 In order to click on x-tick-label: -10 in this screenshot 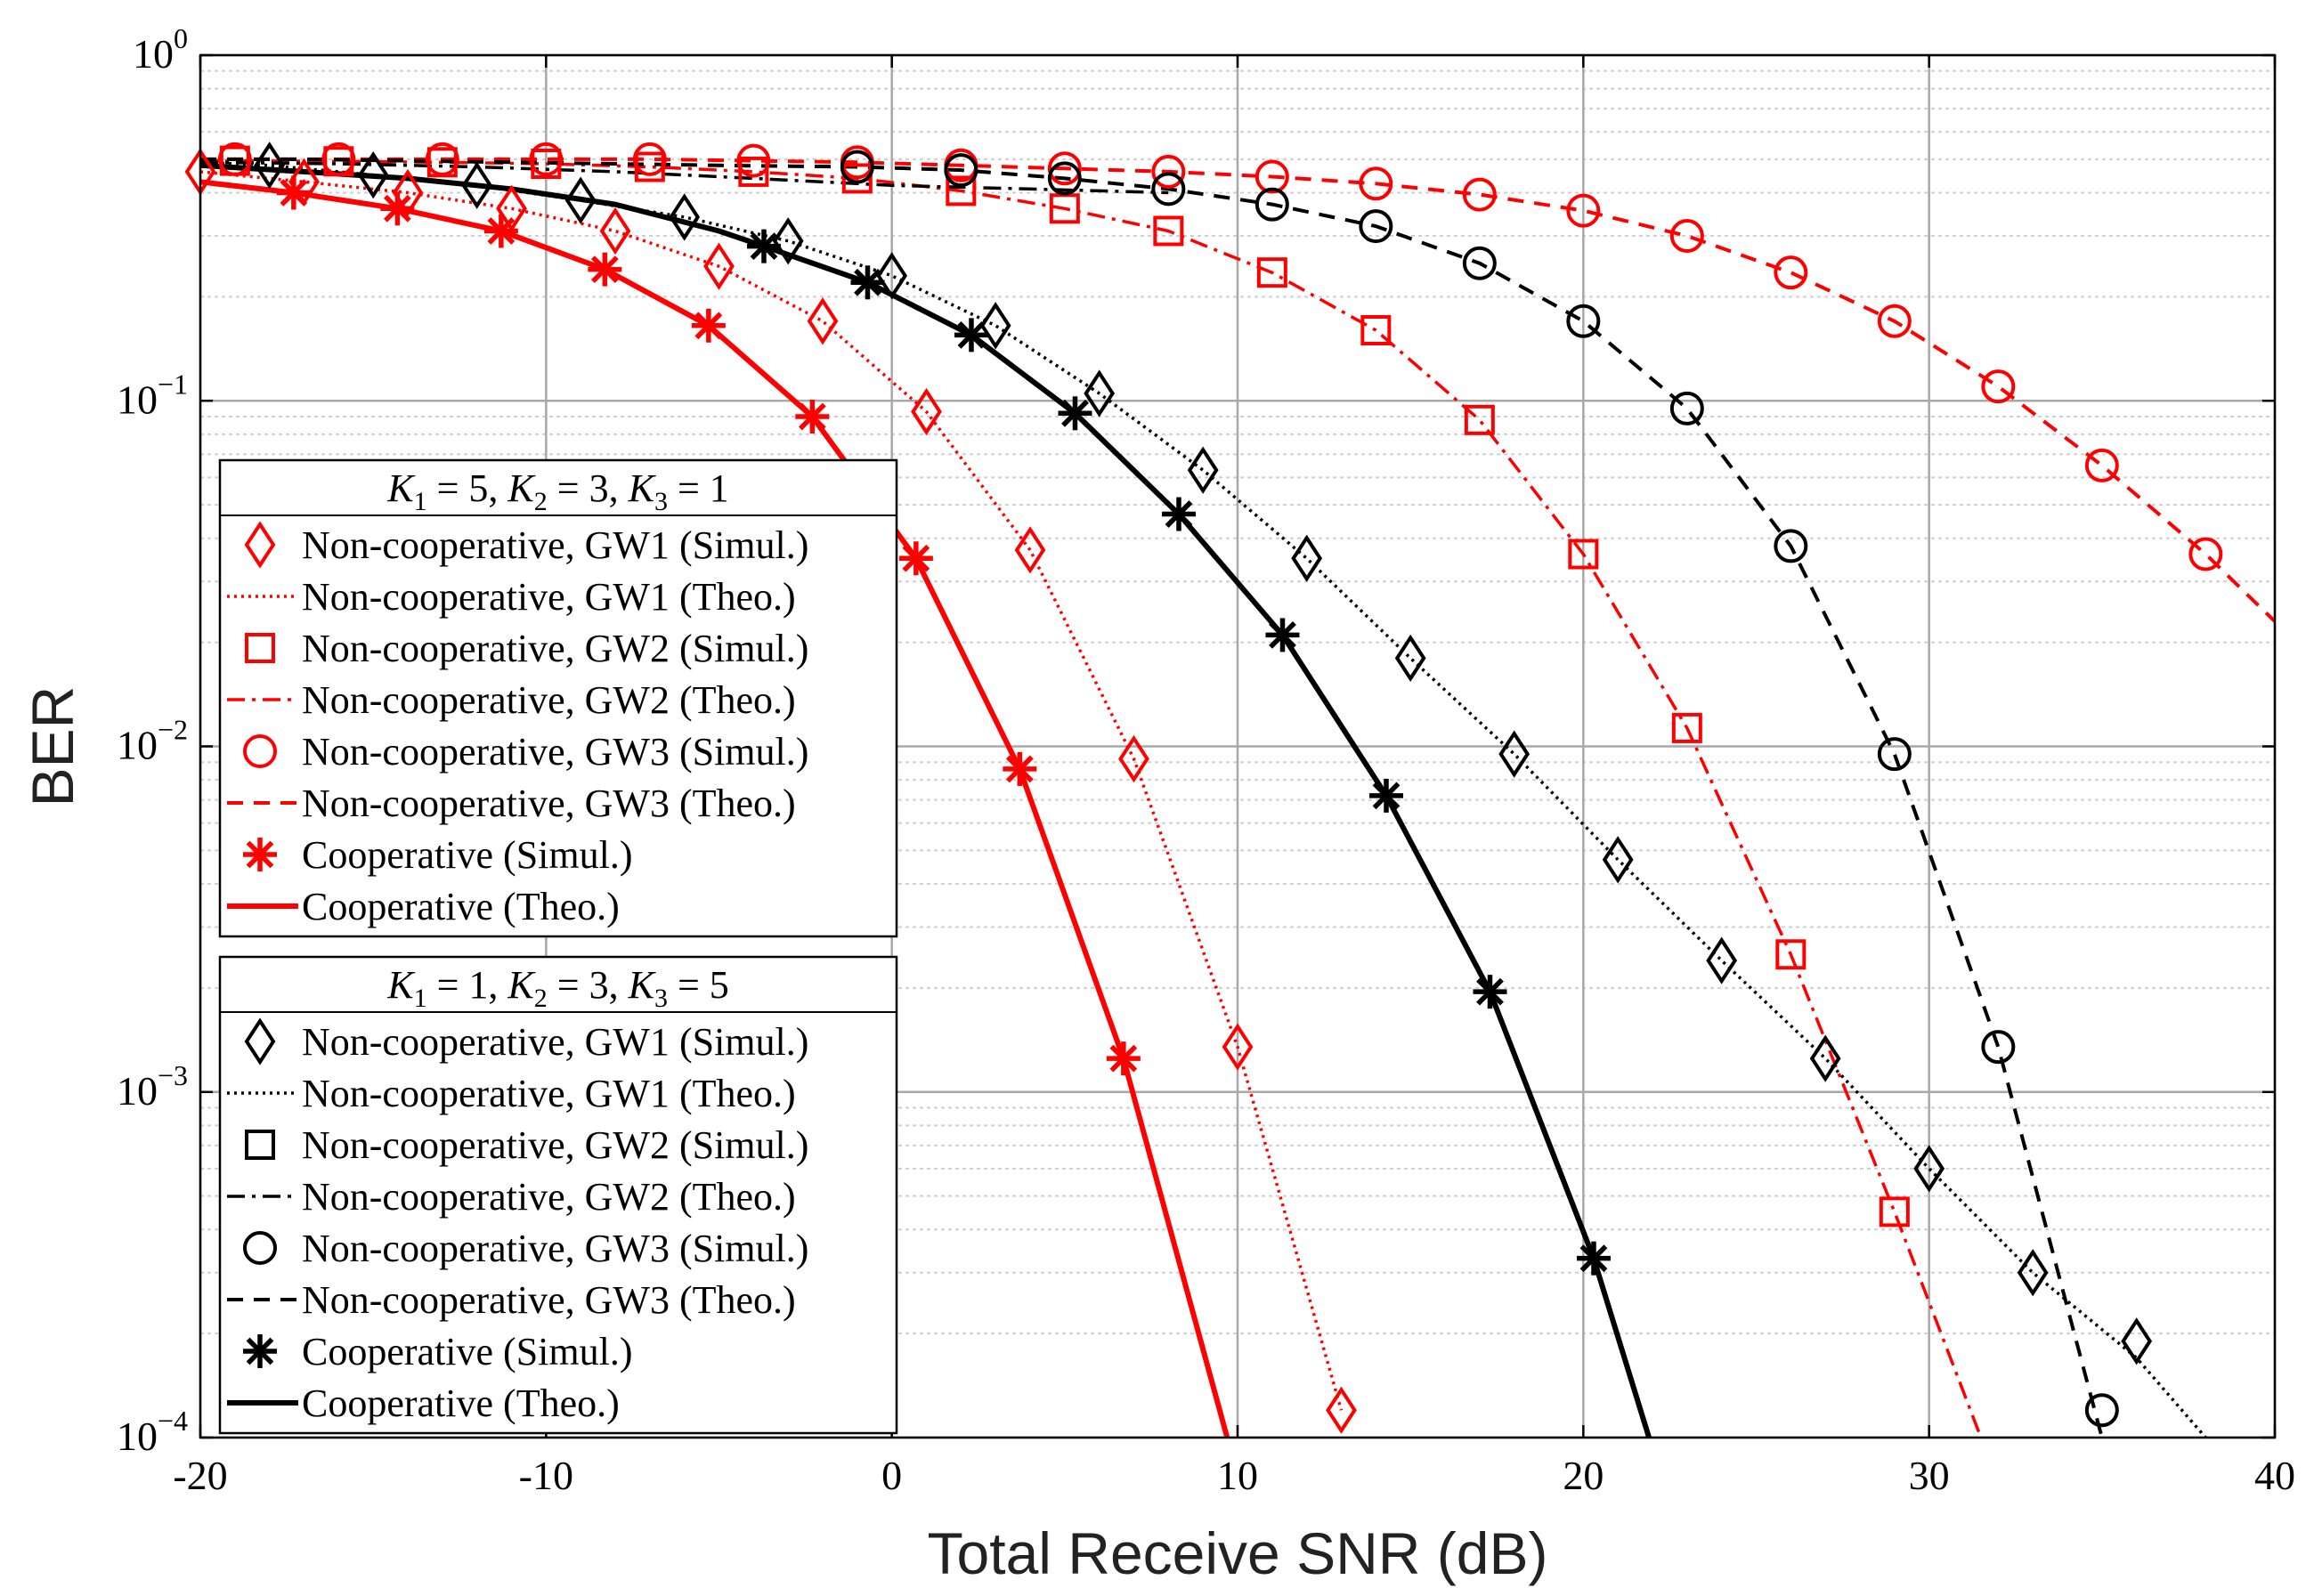, I will do `click(546, 1475)`.